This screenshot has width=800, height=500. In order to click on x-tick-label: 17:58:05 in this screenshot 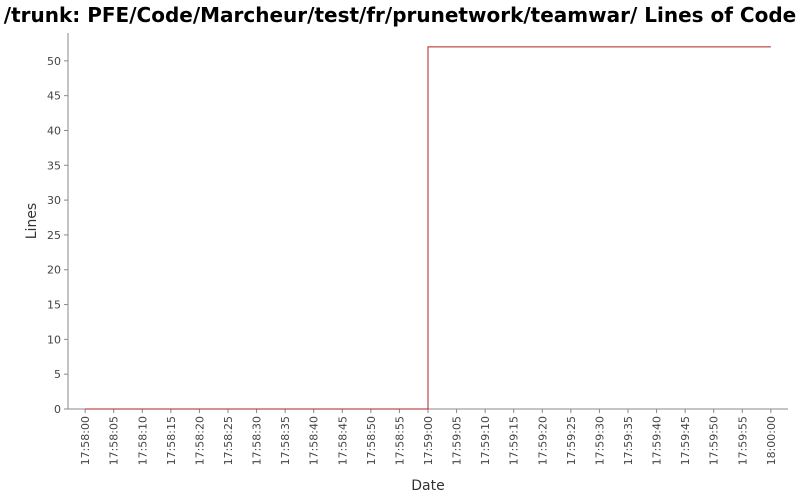, I will do `click(114, 440)`.